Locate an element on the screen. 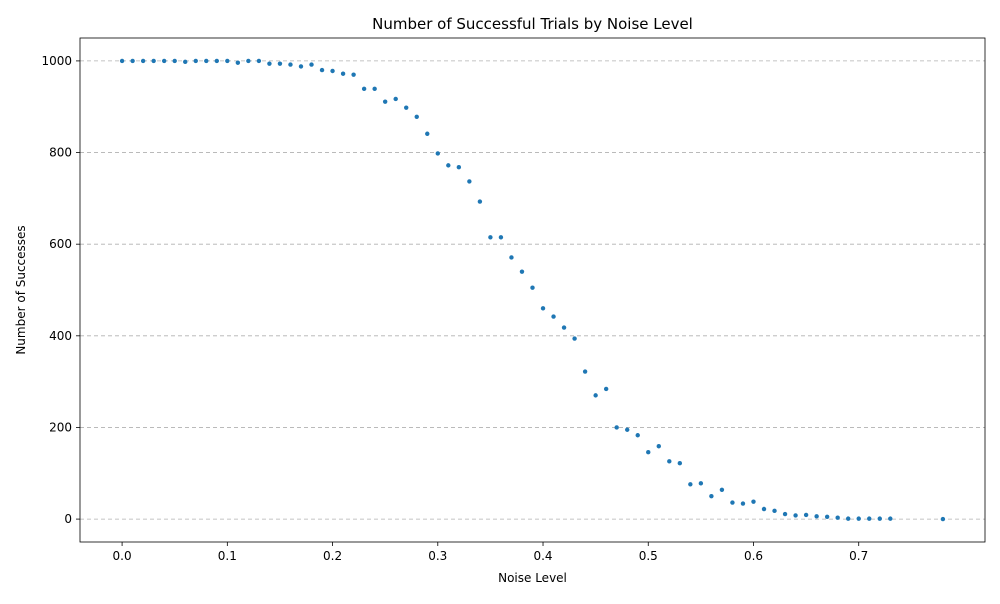  x-tick-label: 0.4 is located at coordinates (542, 556).